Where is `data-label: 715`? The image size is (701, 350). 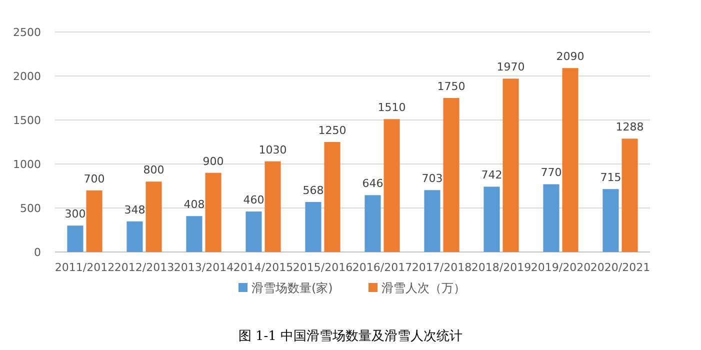 data-label: 715 is located at coordinates (611, 177).